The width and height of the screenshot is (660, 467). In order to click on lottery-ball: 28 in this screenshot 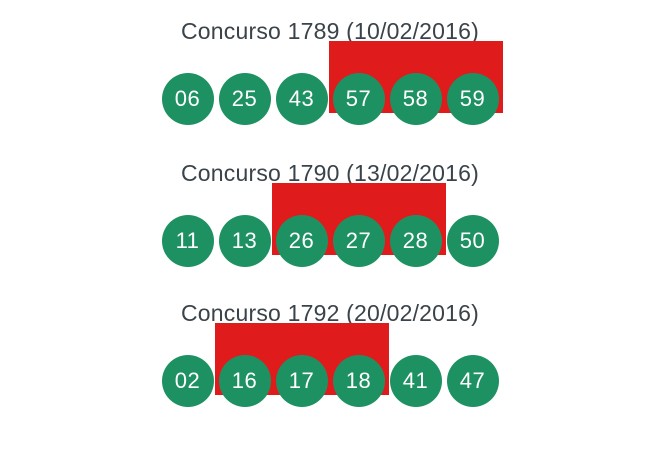, I will do `click(415, 241)`.